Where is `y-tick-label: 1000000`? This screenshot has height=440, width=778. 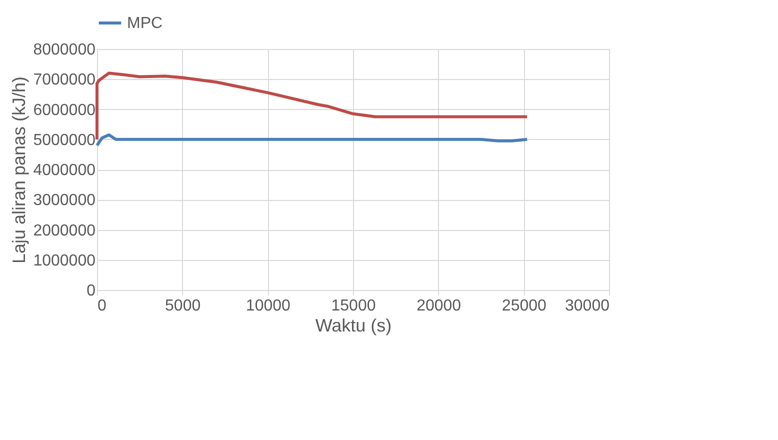
y-tick-label: 1000000 is located at coordinates (64, 261).